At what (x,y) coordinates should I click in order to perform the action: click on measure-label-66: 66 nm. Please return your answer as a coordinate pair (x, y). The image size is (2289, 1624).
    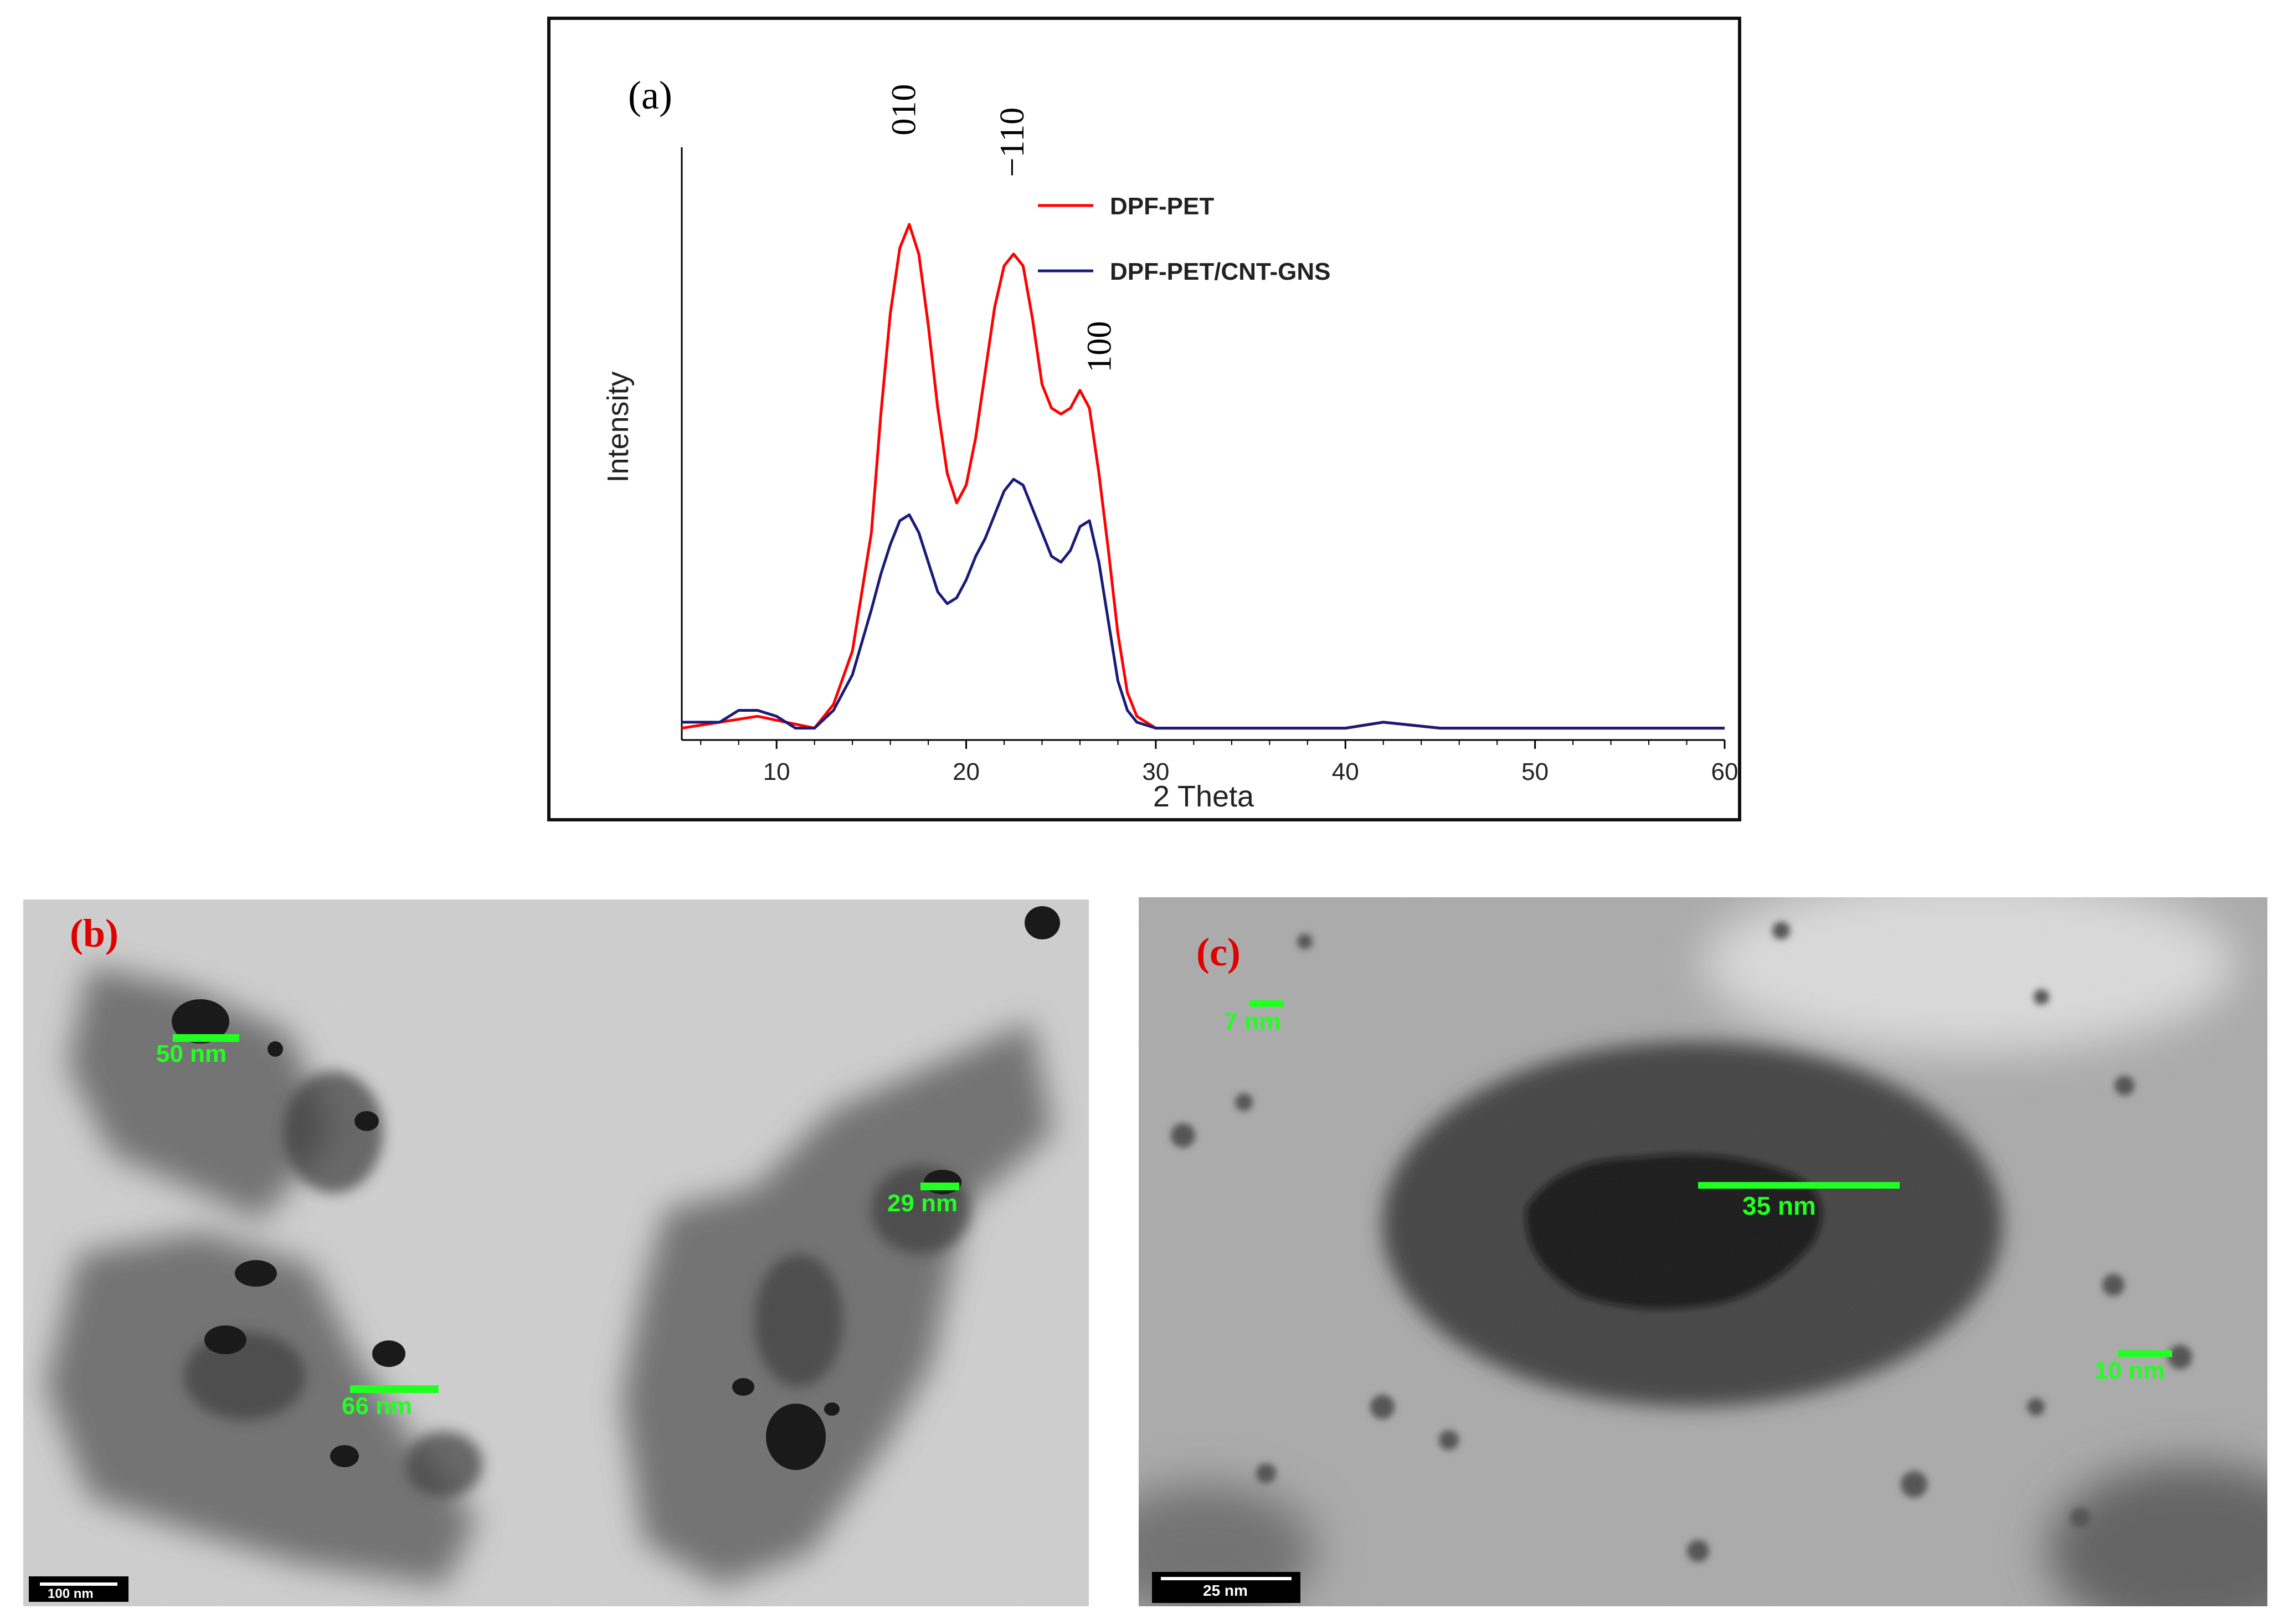
    Looking at the image, I should click on (377, 1406).